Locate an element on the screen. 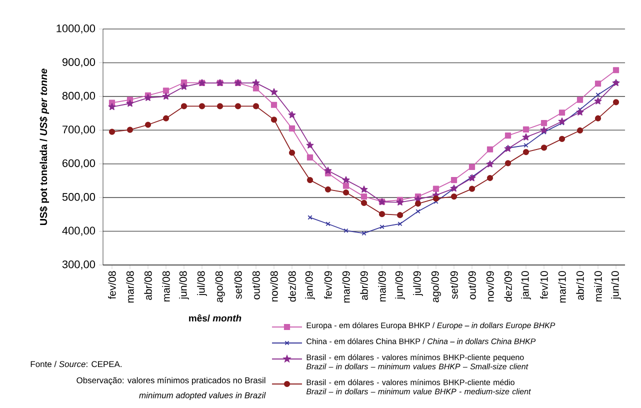 The image size is (641, 408). text: Observação: valores mínimos praticados no Brasil is located at coordinates (171, 381).